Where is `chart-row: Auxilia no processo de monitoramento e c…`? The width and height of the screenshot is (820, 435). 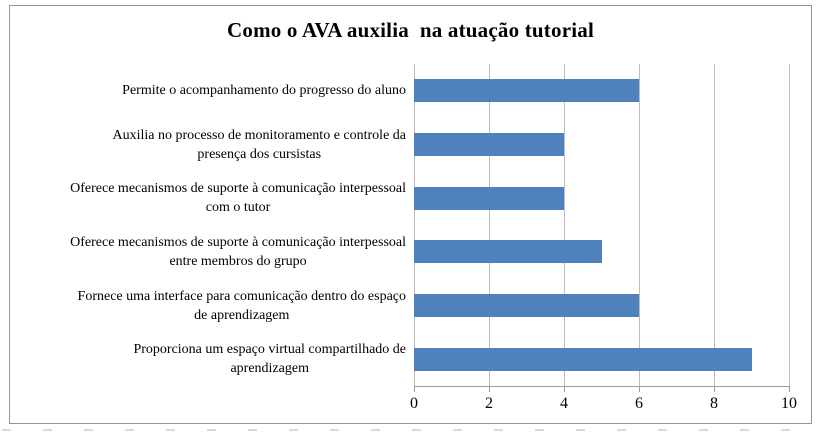
chart-row: Auxilia no processo de monitoramento e c… is located at coordinates (404, 145).